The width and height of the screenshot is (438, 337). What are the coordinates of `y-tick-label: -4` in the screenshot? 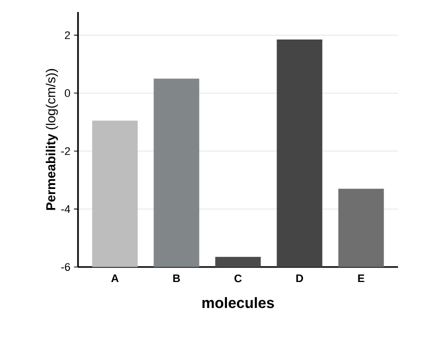 It's located at (65, 209).